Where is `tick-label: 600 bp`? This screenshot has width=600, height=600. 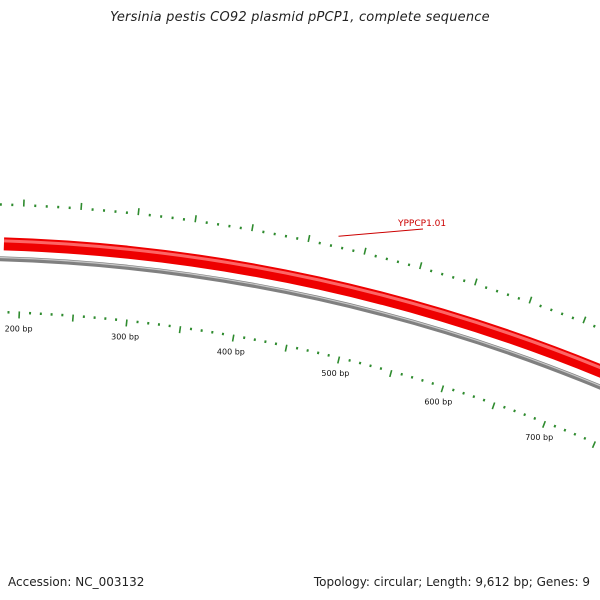 tick-label: 600 bp is located at coordinates (438, 402).